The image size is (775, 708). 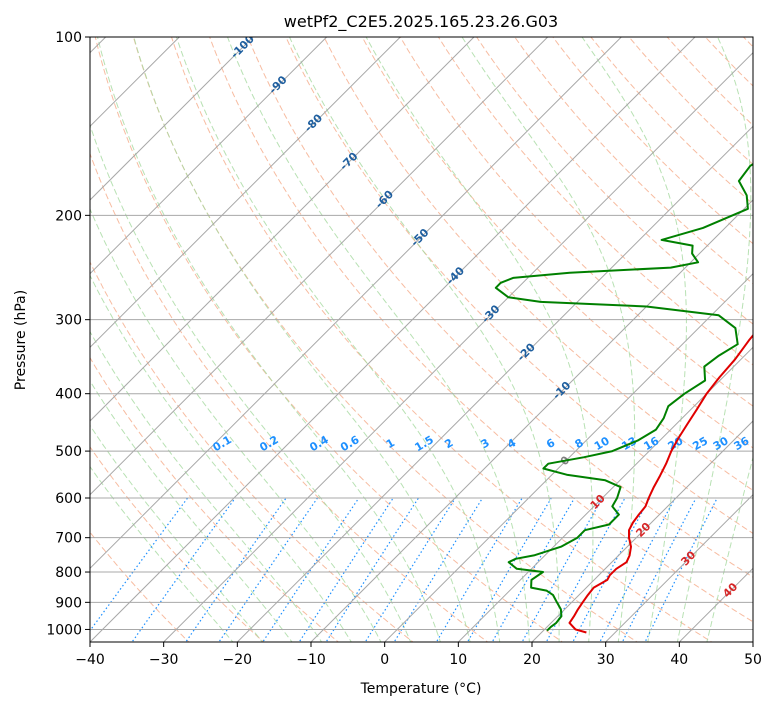 I want to click on y-axis: 100 200 300 400 500 600 700 800 900 1000, so click(x=68, y=334).